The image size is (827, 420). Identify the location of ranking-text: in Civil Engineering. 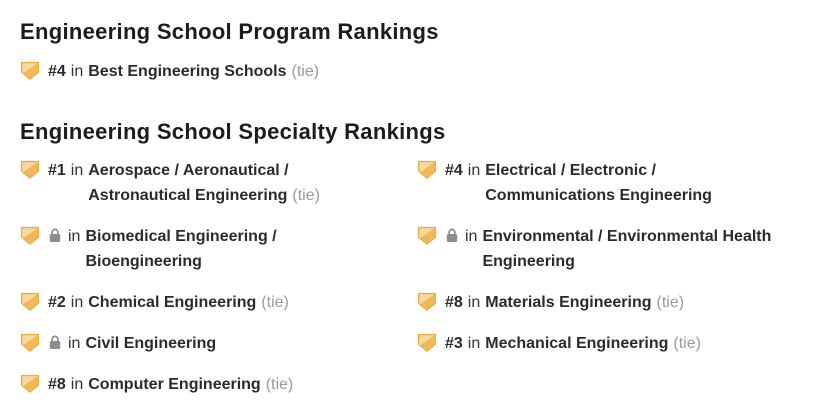
(134, 343).